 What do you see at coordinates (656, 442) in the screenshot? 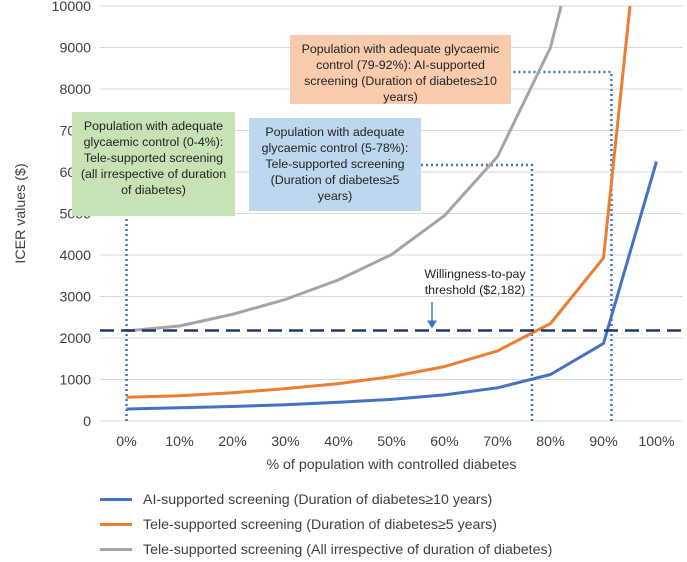
I see `x-tick-label: 100%` at bounding box center [656, 442].